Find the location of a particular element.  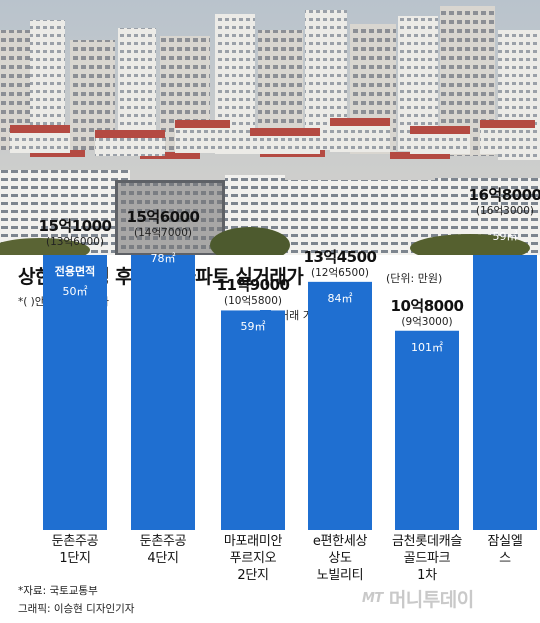

price-label: 15억6000 is located at coordinates (163, 217).